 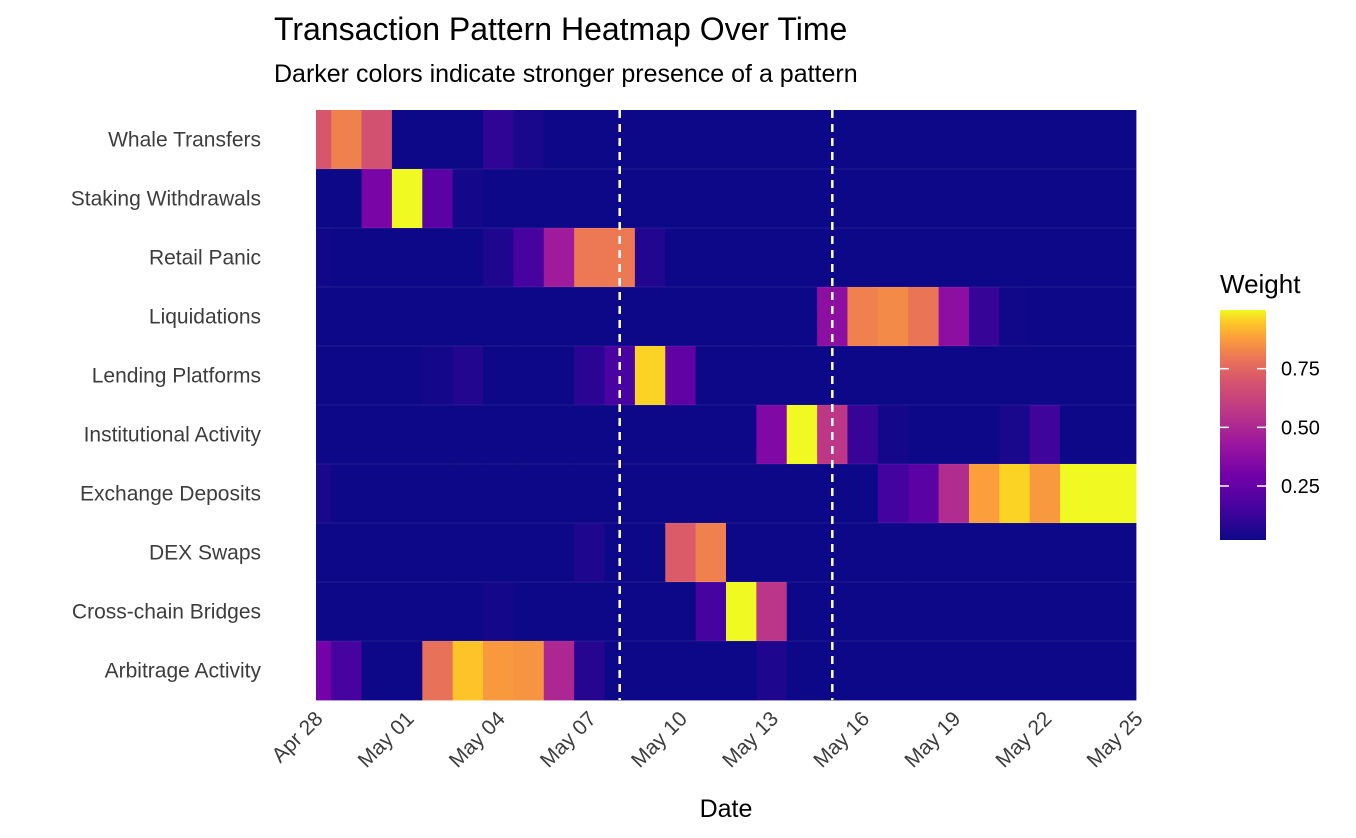 I want to click on legend-tick-label: 0.25, so click(x=1300, y=487).